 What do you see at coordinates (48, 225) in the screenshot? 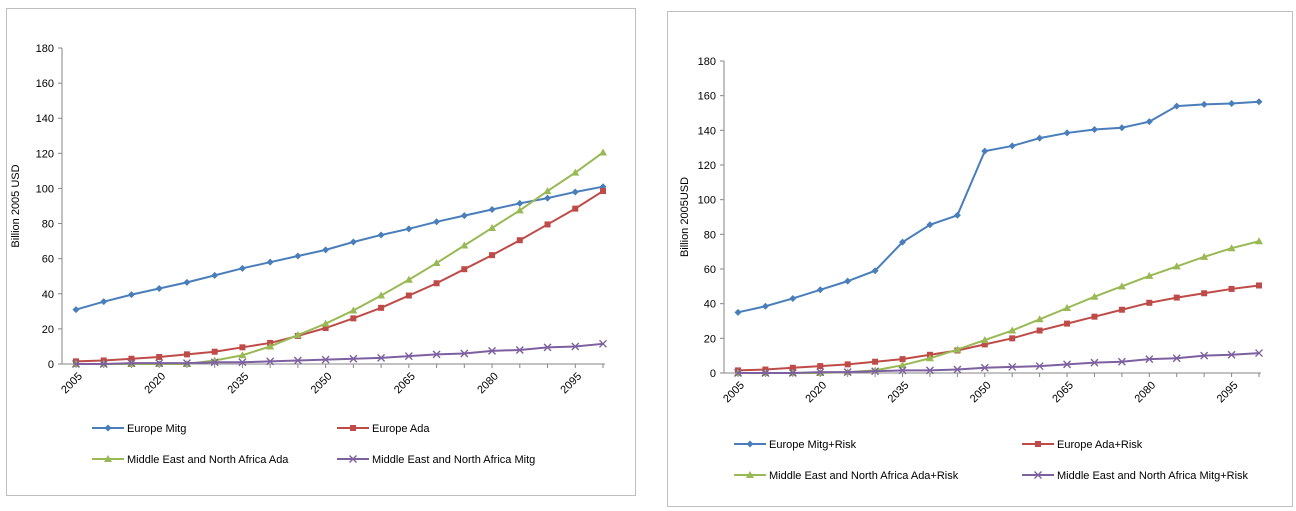
I see `y-tick-label: 80` at bounding box center [48, 225].